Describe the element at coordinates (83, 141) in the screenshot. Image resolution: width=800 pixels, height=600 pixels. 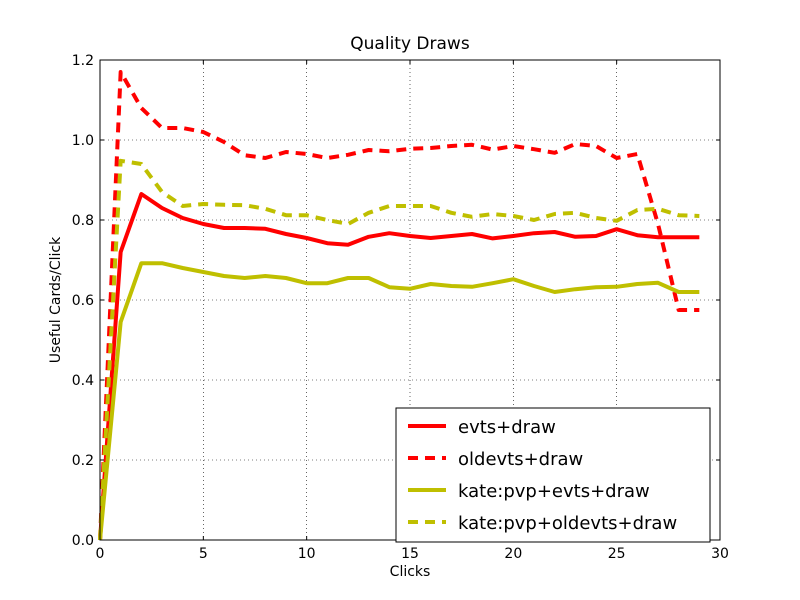
I see `y-tick-label: 1.0` at that location.